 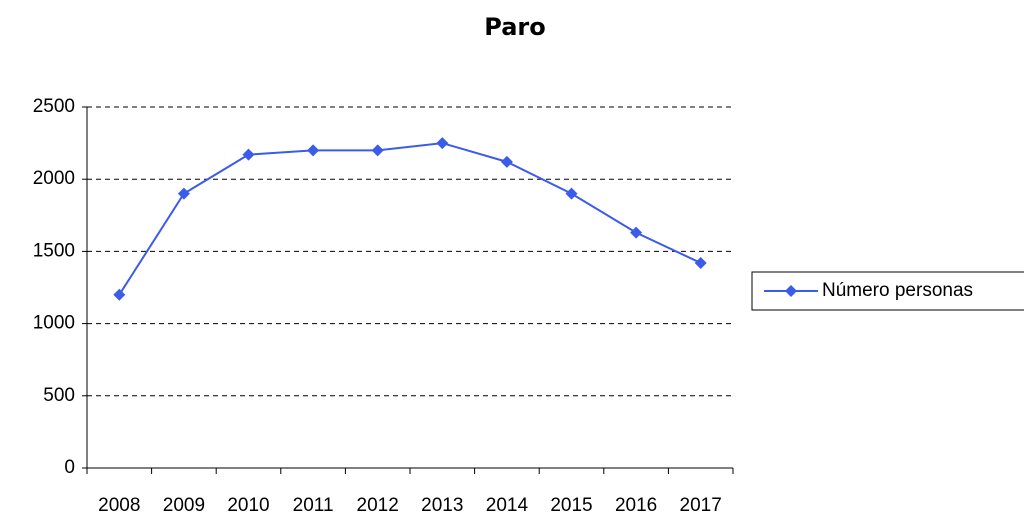 What do you see at coordinates (701, 505) in the screenshot?
I see `x-tick-label: 2017` at bounding box center [701, 505].